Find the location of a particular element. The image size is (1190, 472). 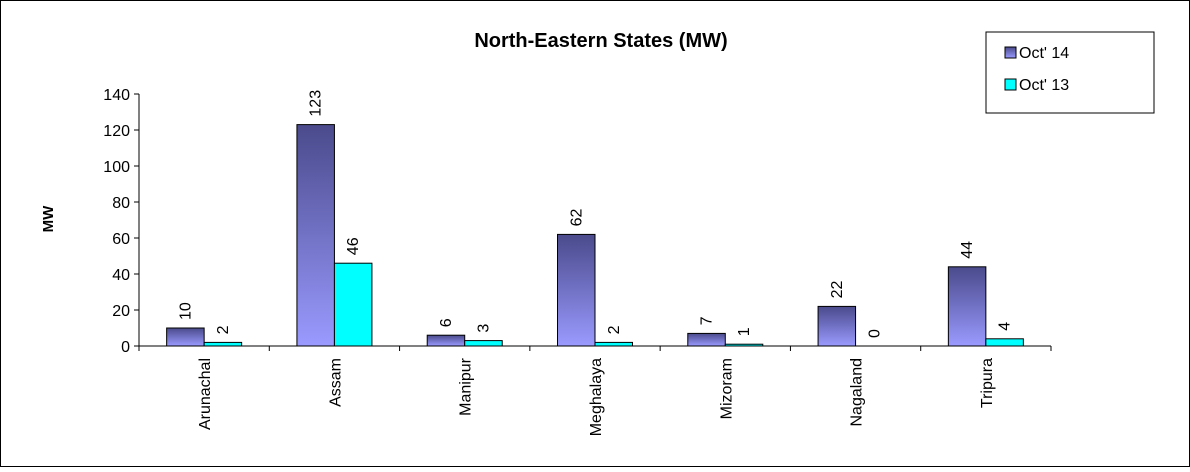

y-tick-label: 40 is located at coordinates (121, 275).